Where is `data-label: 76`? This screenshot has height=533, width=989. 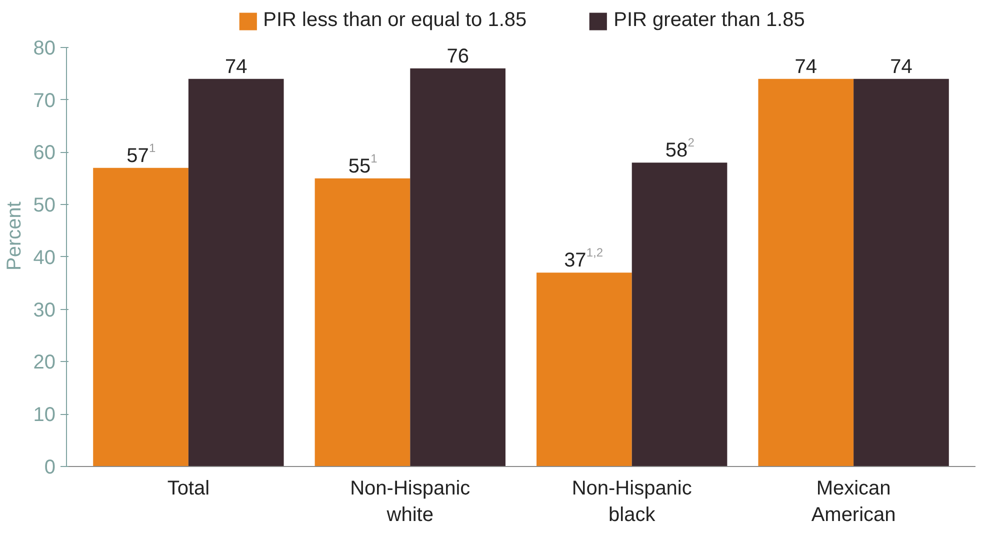 data-label: 76 is located at coordinates (457, 56).